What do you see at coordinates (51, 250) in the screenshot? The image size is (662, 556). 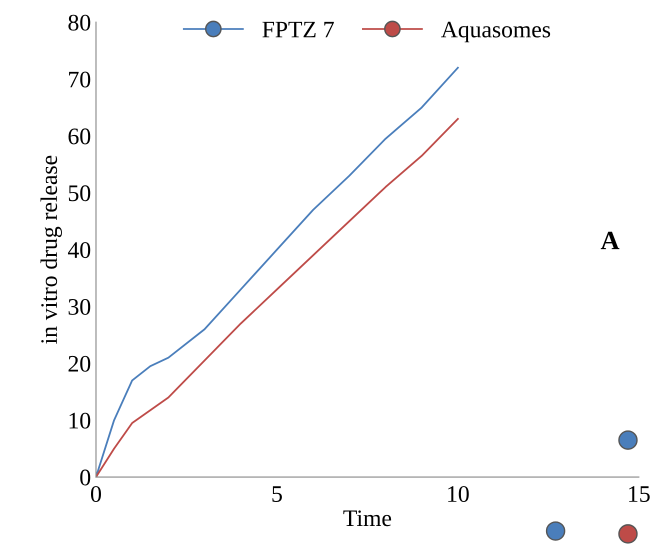 I see `y-axis-title: in vitro drug release` at bounding box center [51, 250].